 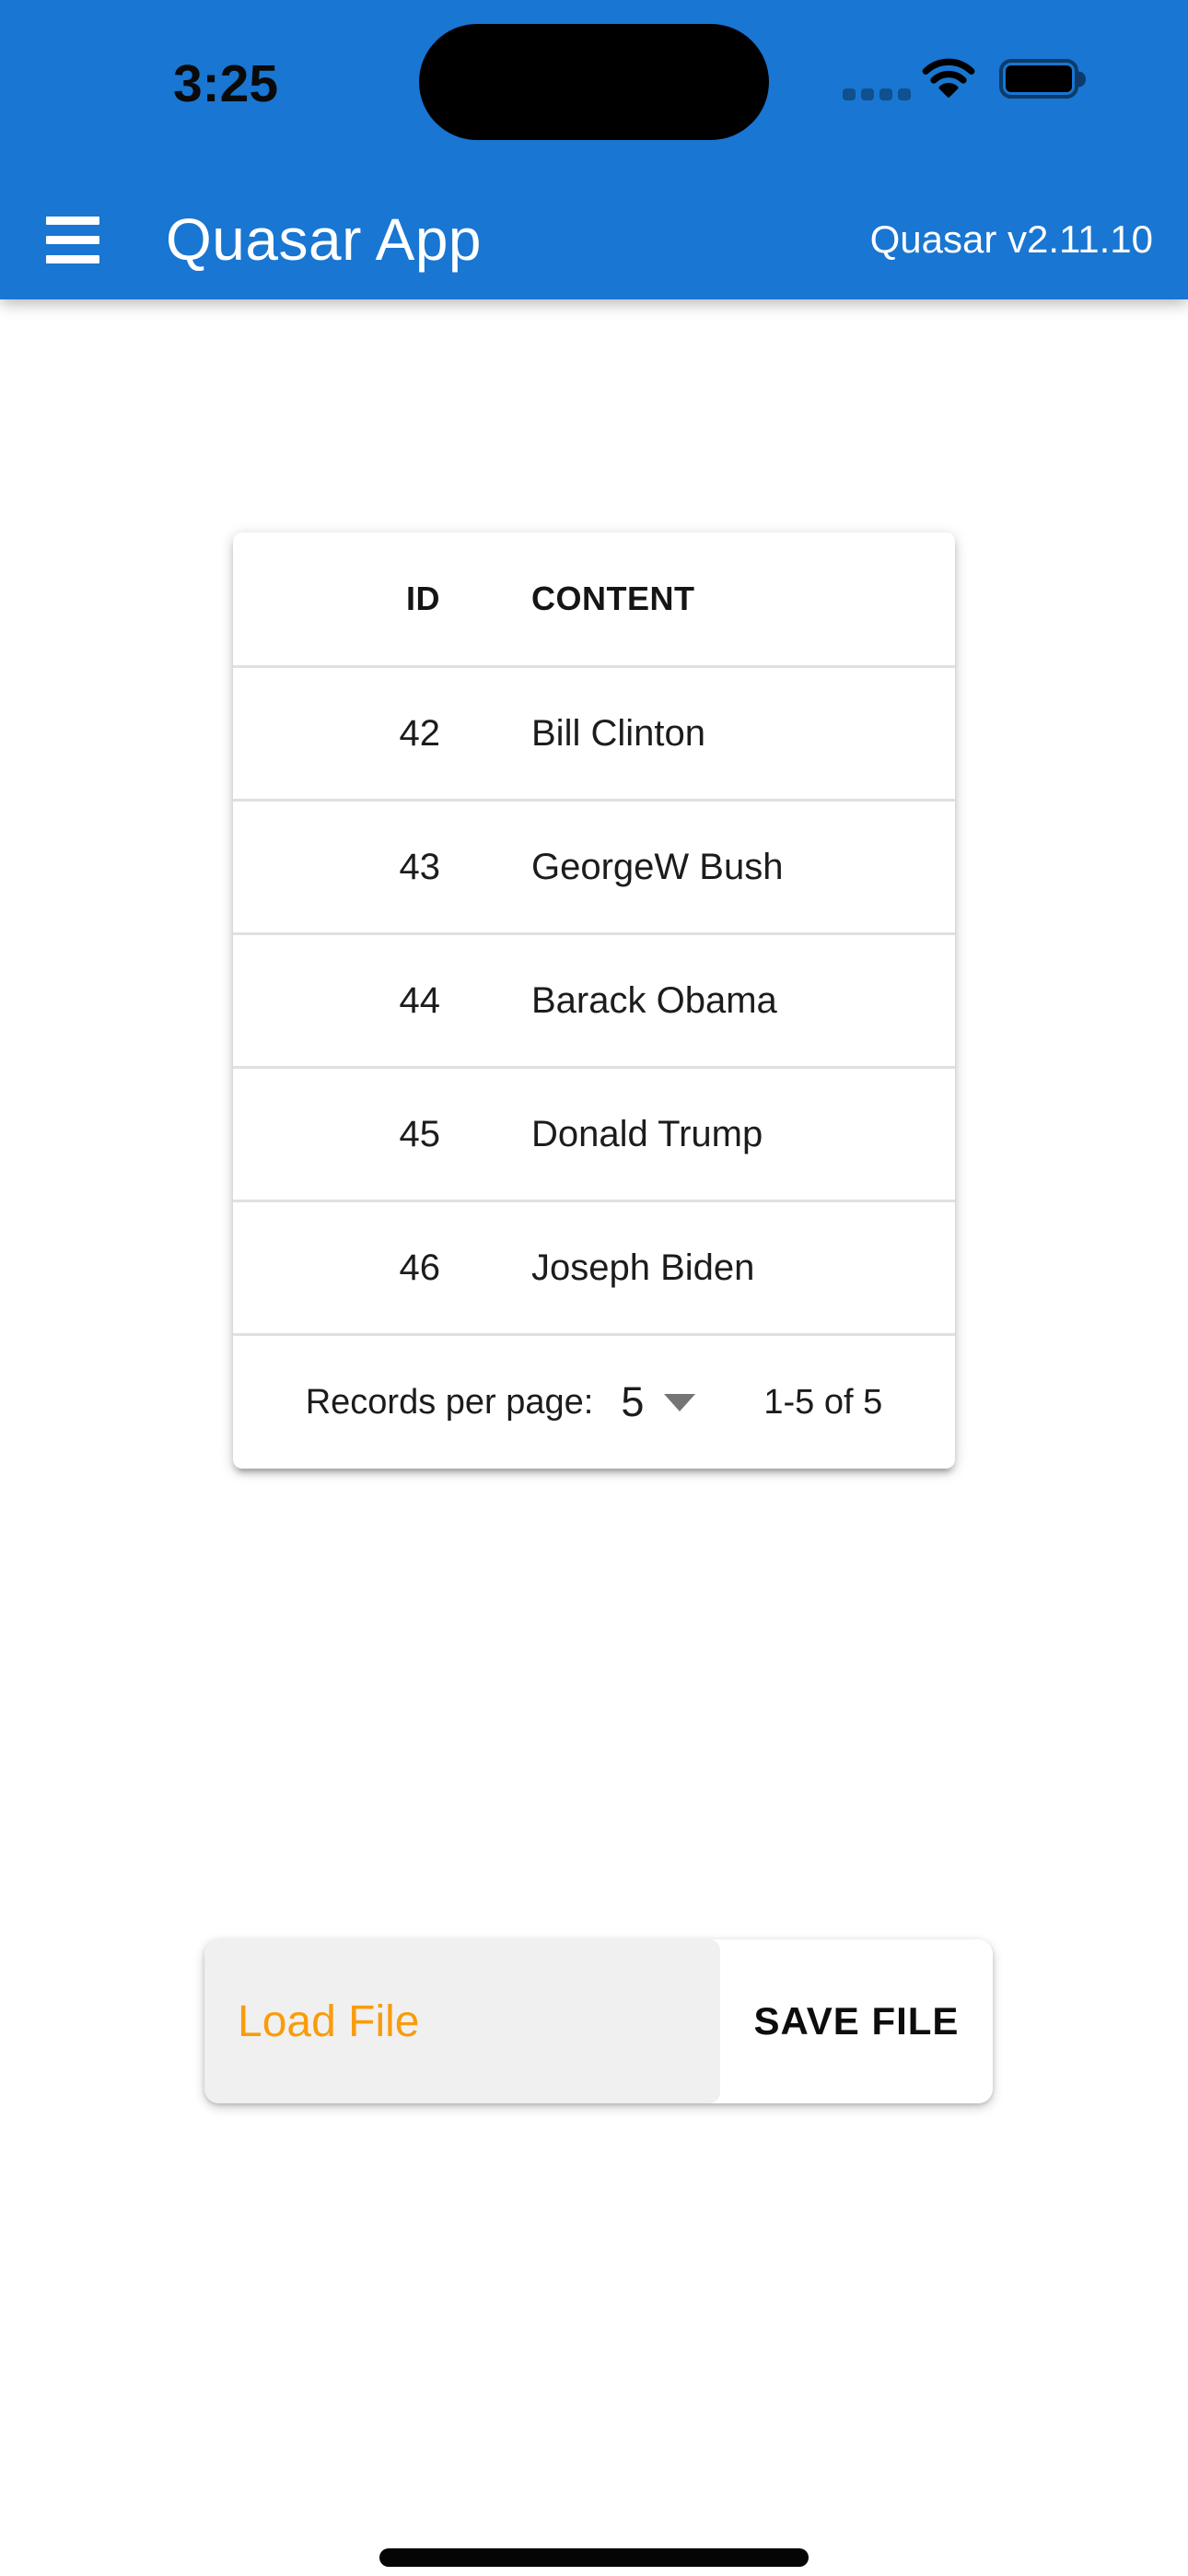 What do you see at coordinates (72, 239) in the screenshot?
I see `hamburger-icon` at bounding box center [72, 239].